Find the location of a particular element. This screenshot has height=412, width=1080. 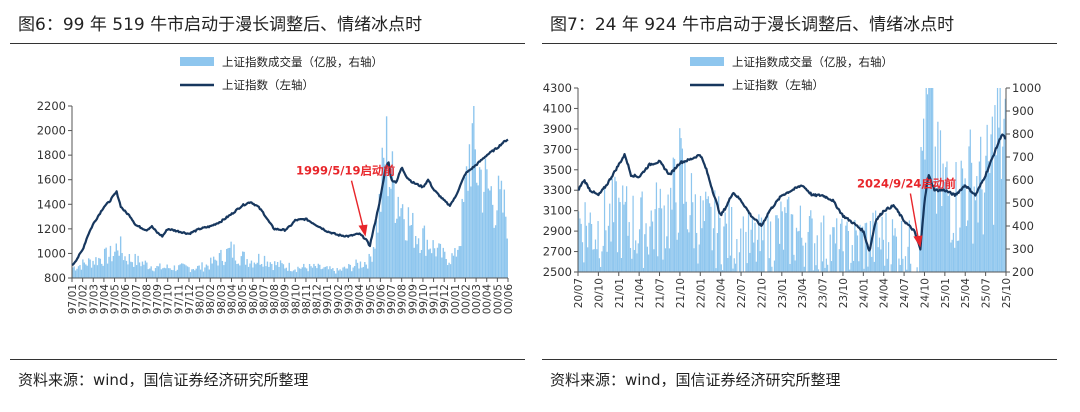

x-tick-label: 97/11 is located at coordinates (179, 299).